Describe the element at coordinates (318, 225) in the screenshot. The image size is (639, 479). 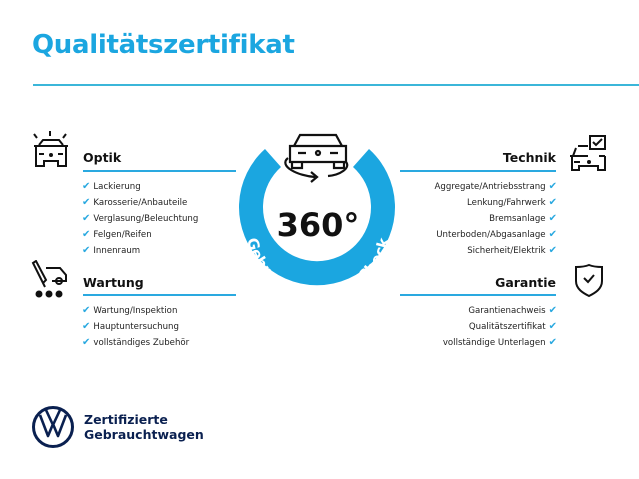
I see `360-value: 360°` at that location.